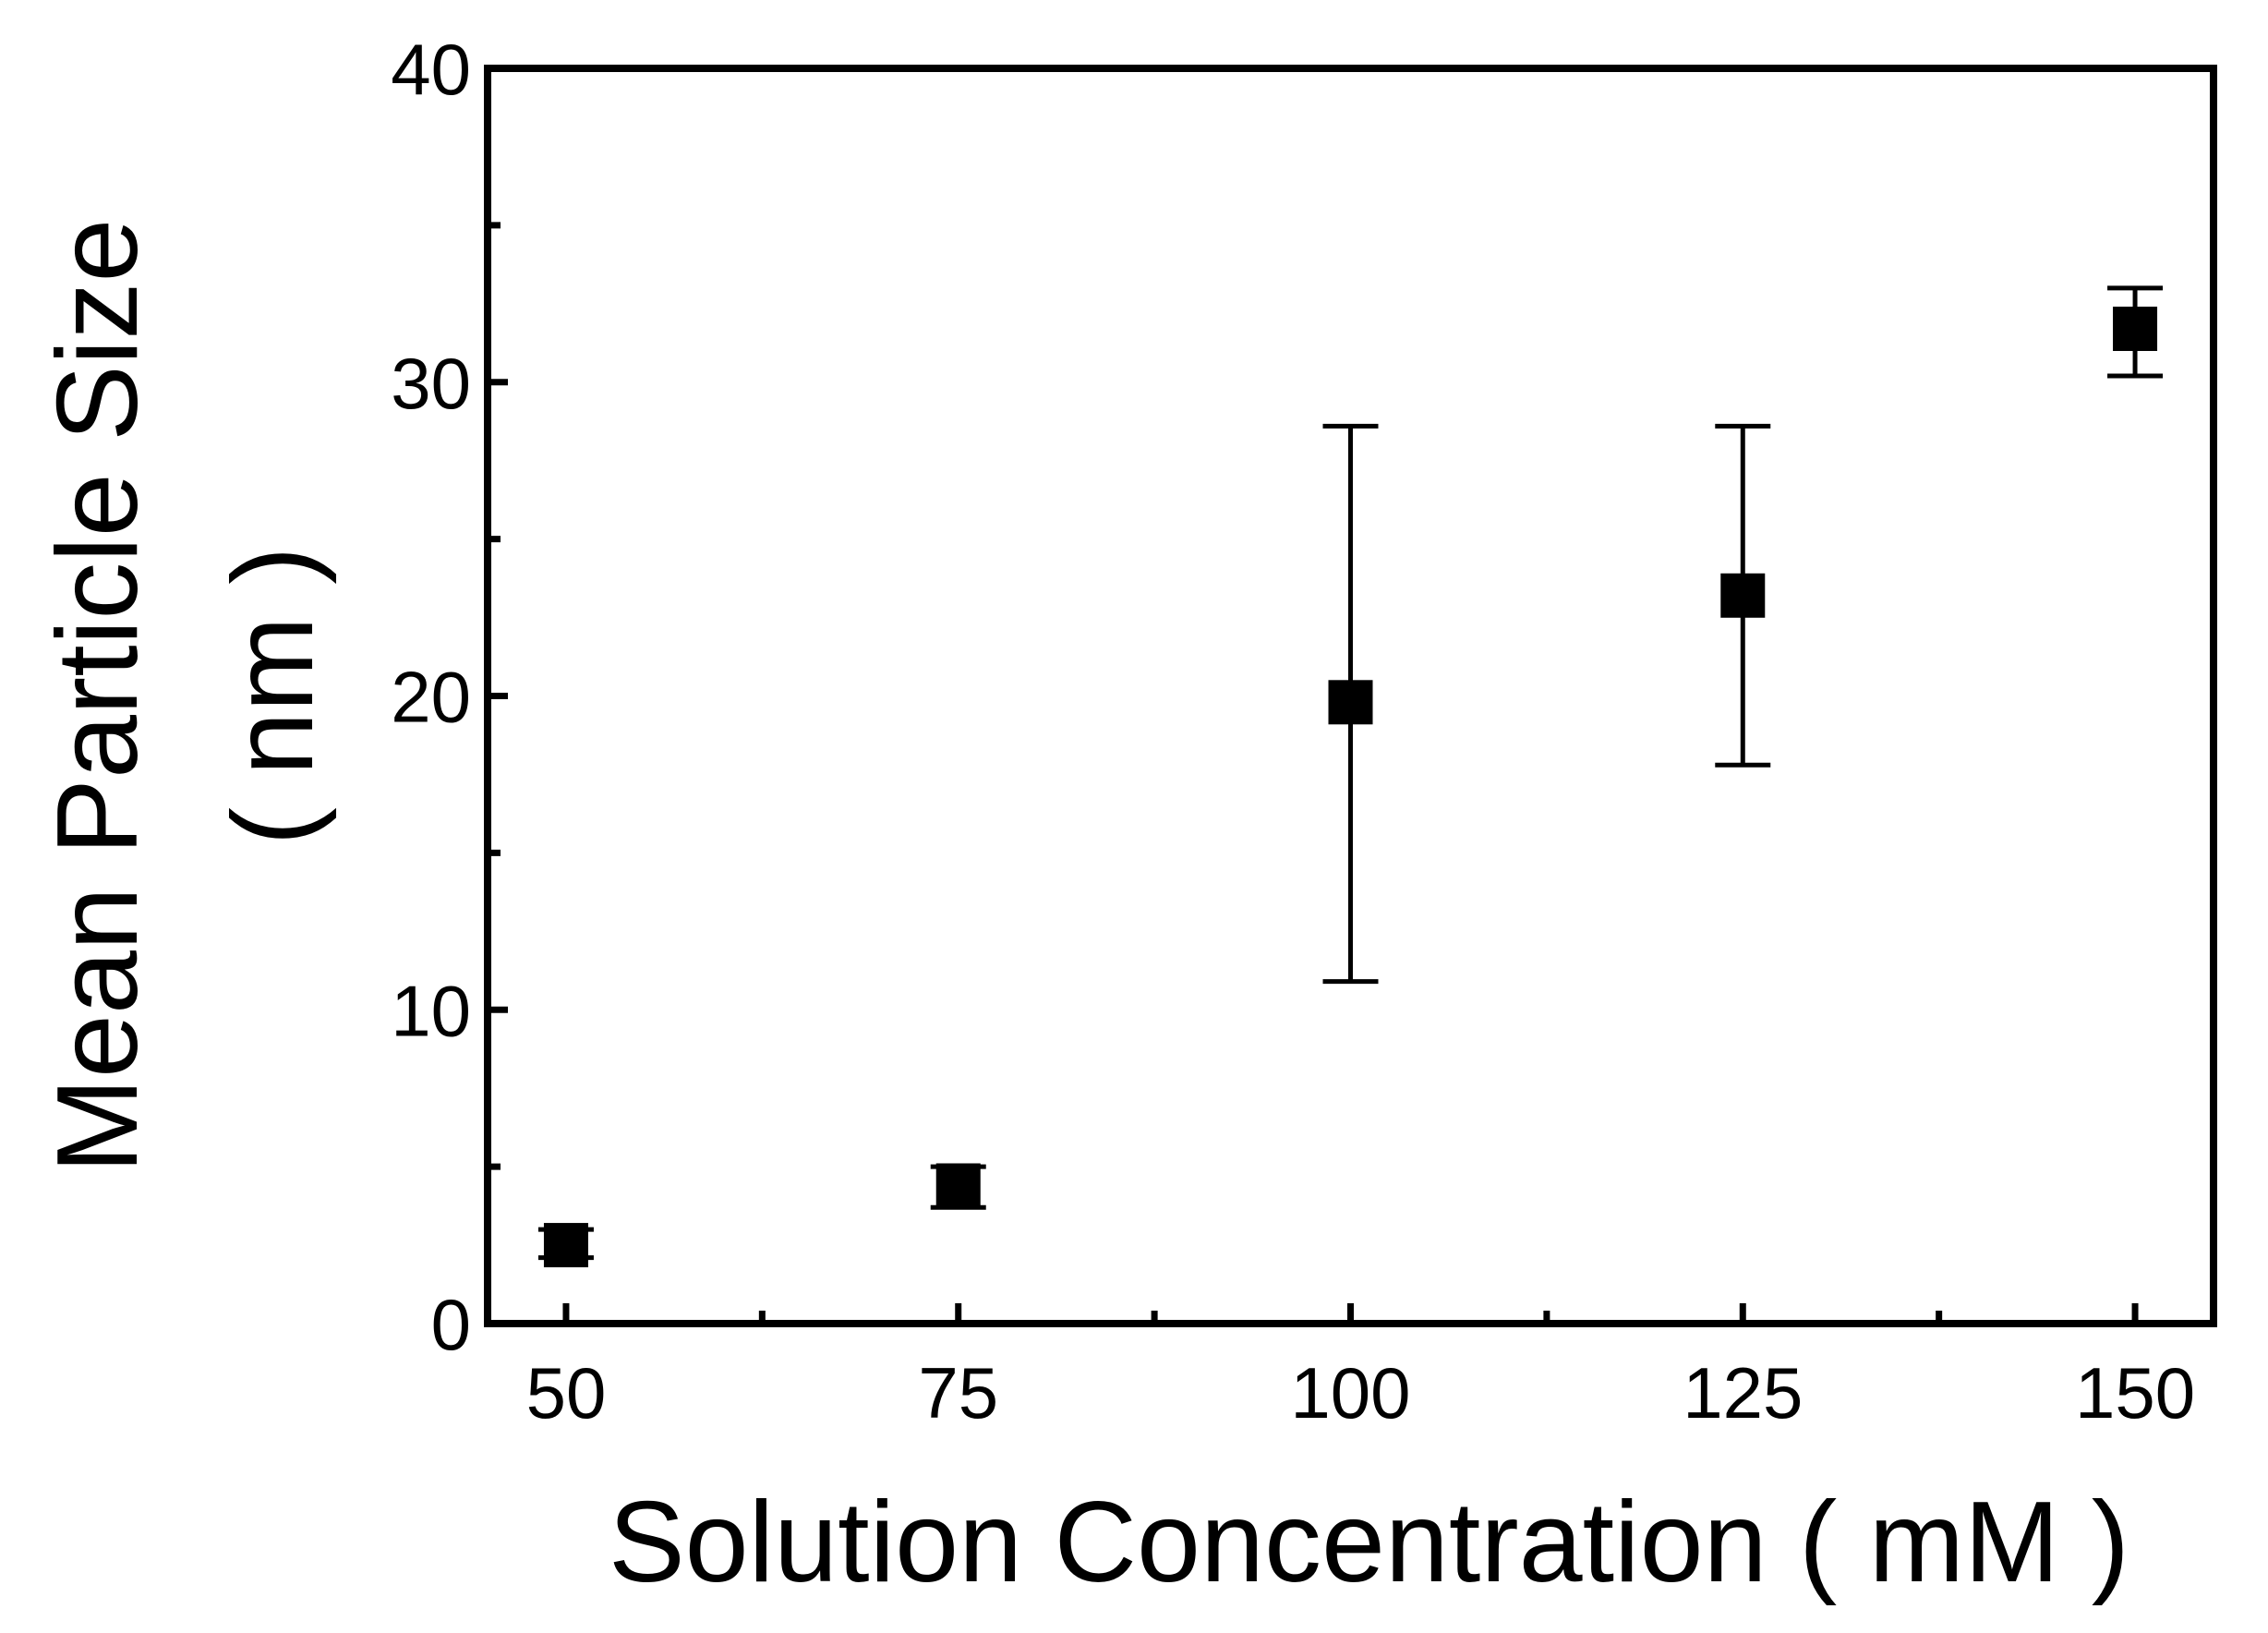 This screenshot has height=1633, width=2268. Describe the element at coordinates (958, 1392) in the screenshot. I see `x-tick-label: 75` at that location.